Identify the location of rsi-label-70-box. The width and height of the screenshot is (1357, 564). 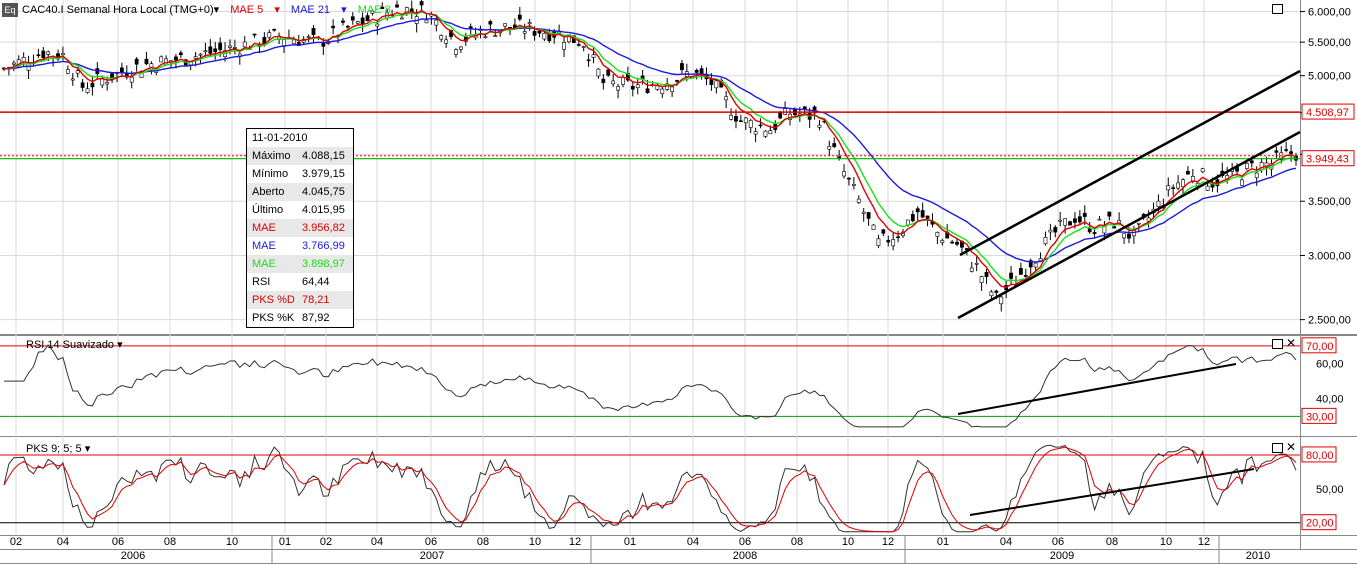
(1319, 345).